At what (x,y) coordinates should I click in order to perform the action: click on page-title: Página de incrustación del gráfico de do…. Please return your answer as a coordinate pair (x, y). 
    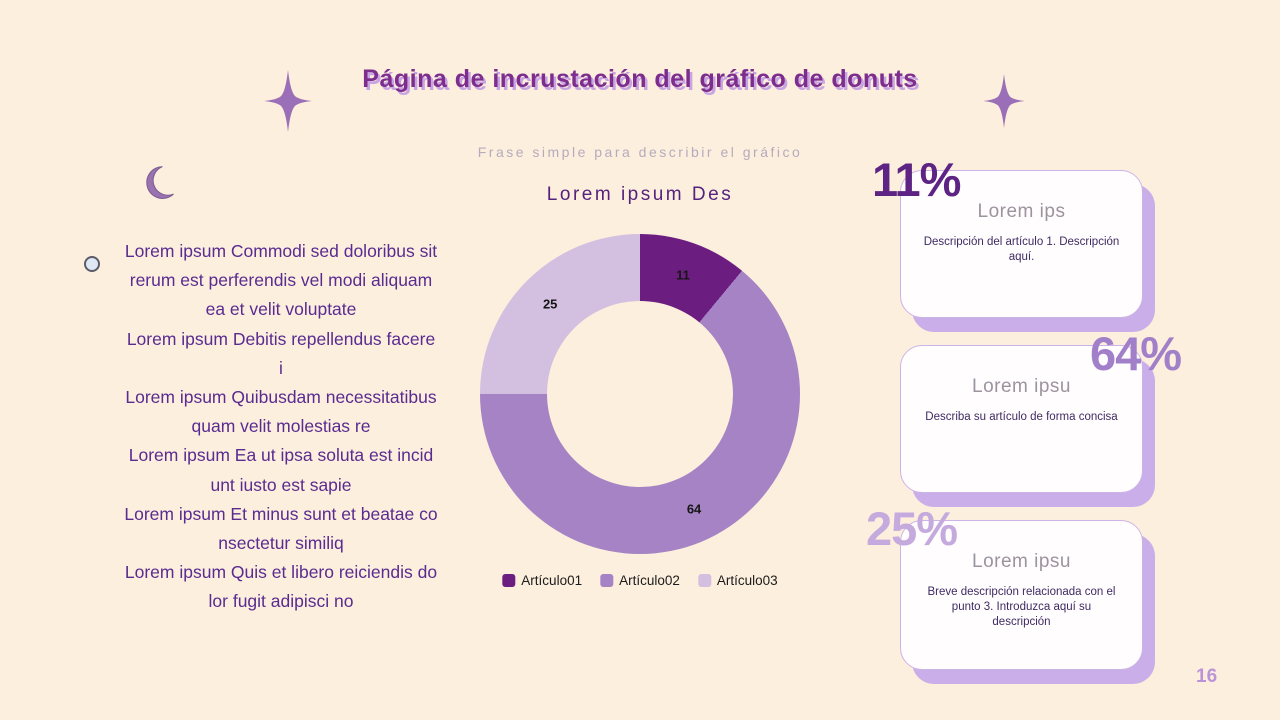
    Looking at the image, I should click on (640, 79).